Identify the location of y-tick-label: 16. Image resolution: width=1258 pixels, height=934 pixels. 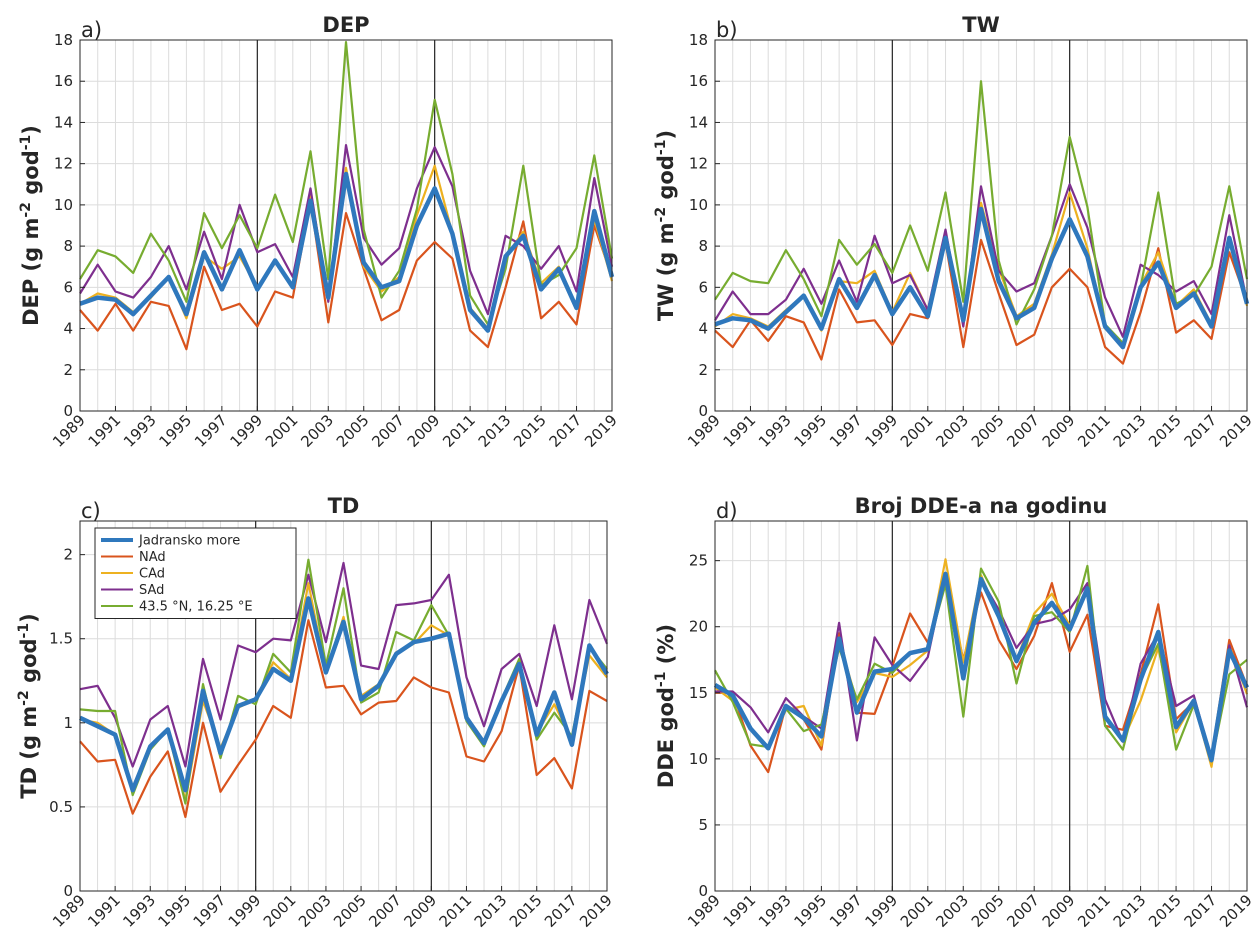
(698, 81).